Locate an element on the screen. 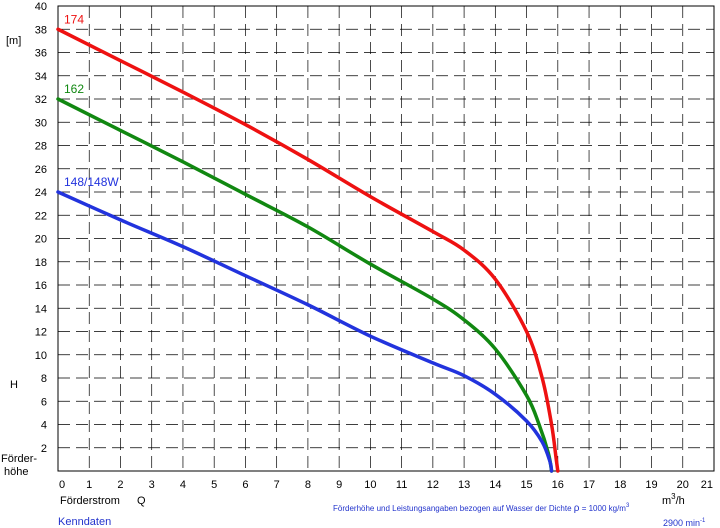 Image resolution: width=720 pixels, height=528 pixels. x-axis-unit: m3/h is located at coordinates (673, 499).